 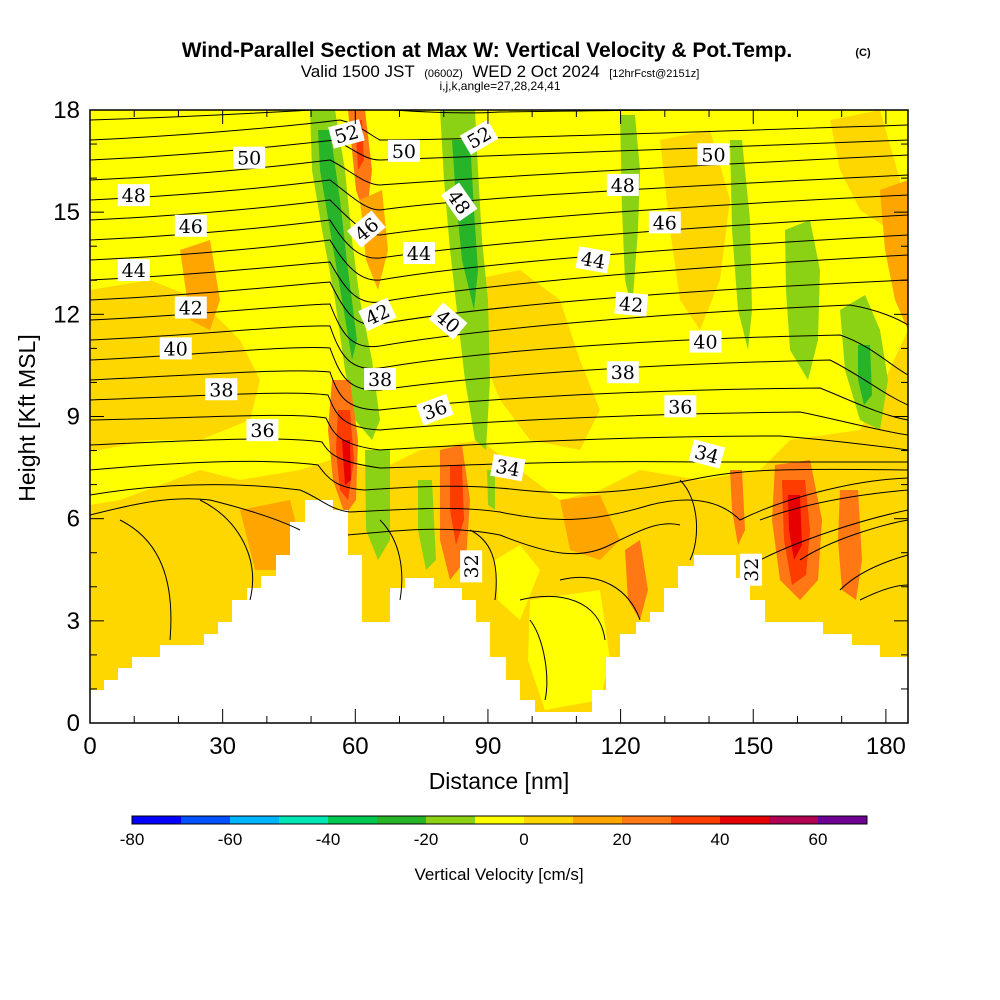 What do you see at coordinates (494, 832) in the screenshot?
I see `colorbar: -80 -60 -40 -20 0 20 40 60` at bounding box center [494, 832].